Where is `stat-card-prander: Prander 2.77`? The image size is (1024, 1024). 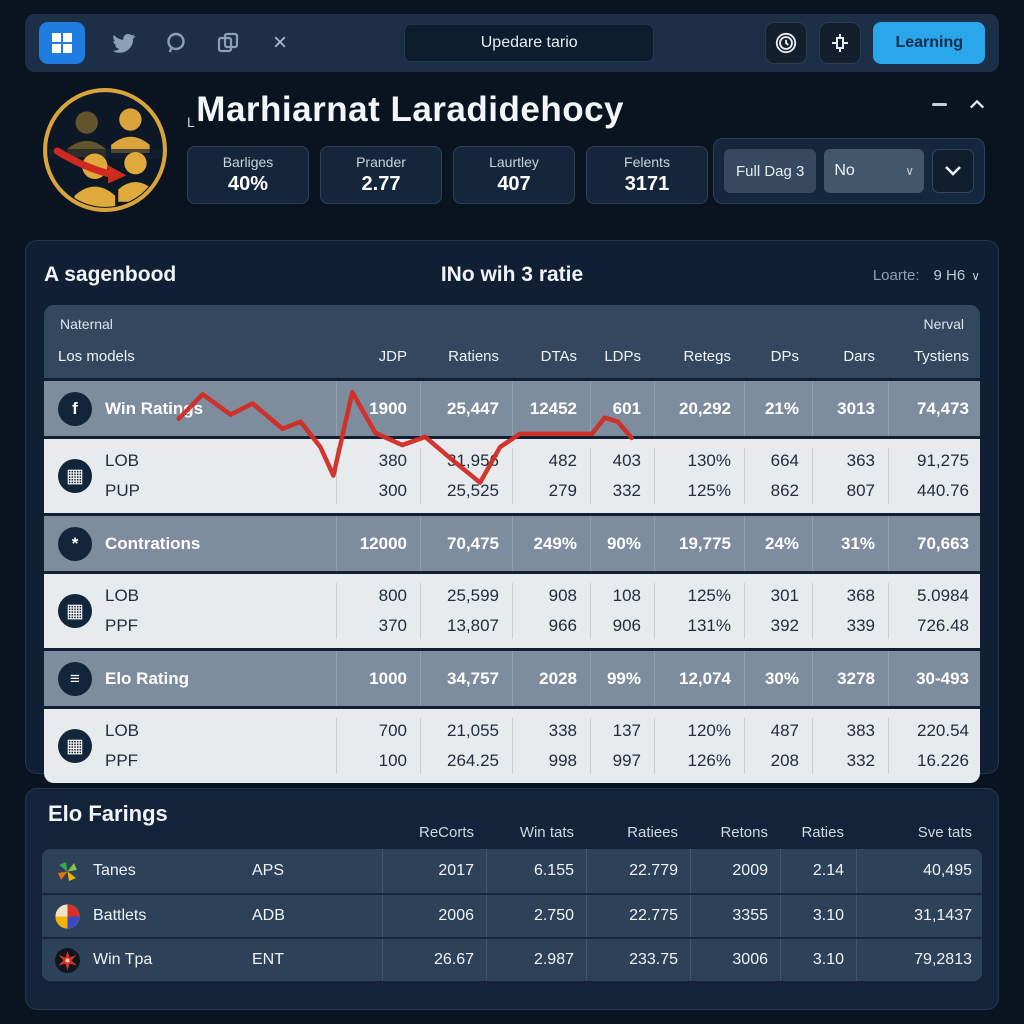
stat-card-prander: Prander 2.77 is located at coordinates (381, 175).